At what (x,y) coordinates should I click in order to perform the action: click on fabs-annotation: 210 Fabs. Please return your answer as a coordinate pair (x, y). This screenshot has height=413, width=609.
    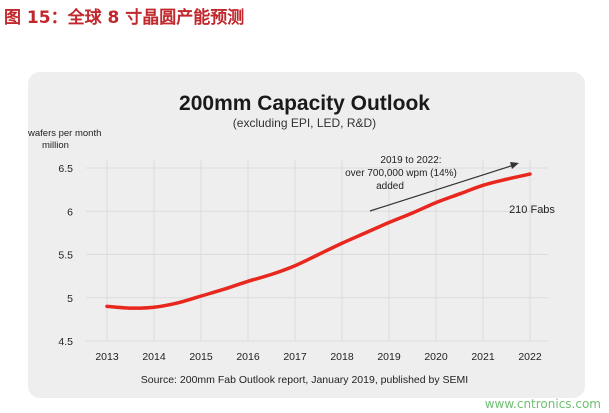
    Looking at the image, I should click on (532, 210).